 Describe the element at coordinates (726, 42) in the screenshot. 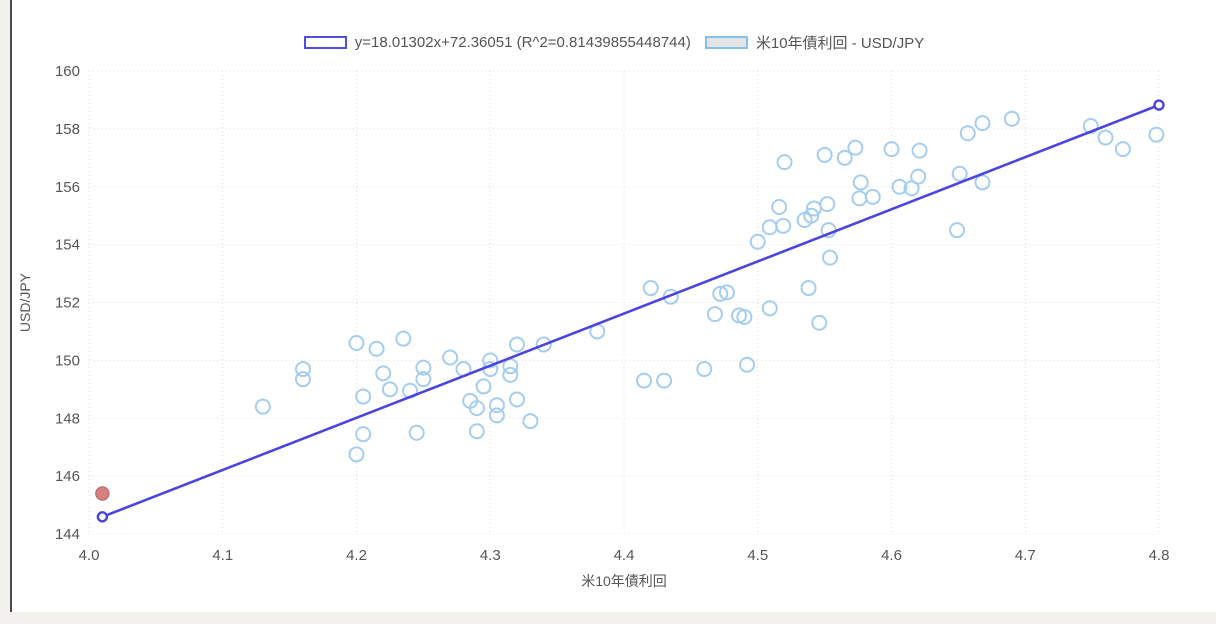

I see `legend-swatch-series-icon` at that location.